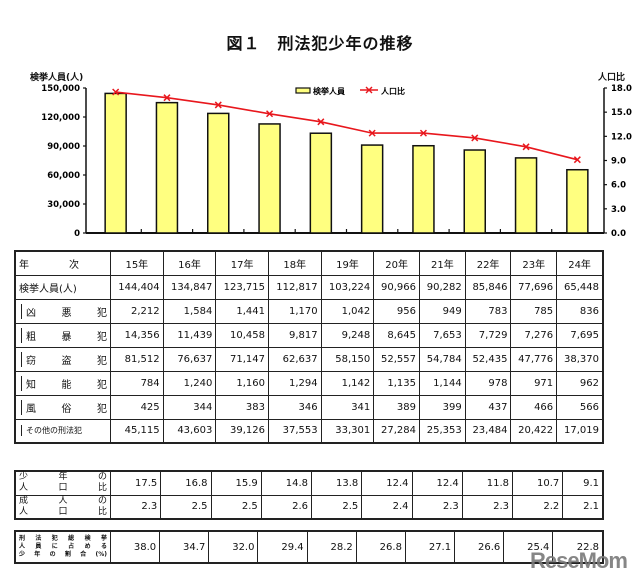  Describe the element at coordinates (71, 546) in the screenshot. I see `label-char: 占` at that location.